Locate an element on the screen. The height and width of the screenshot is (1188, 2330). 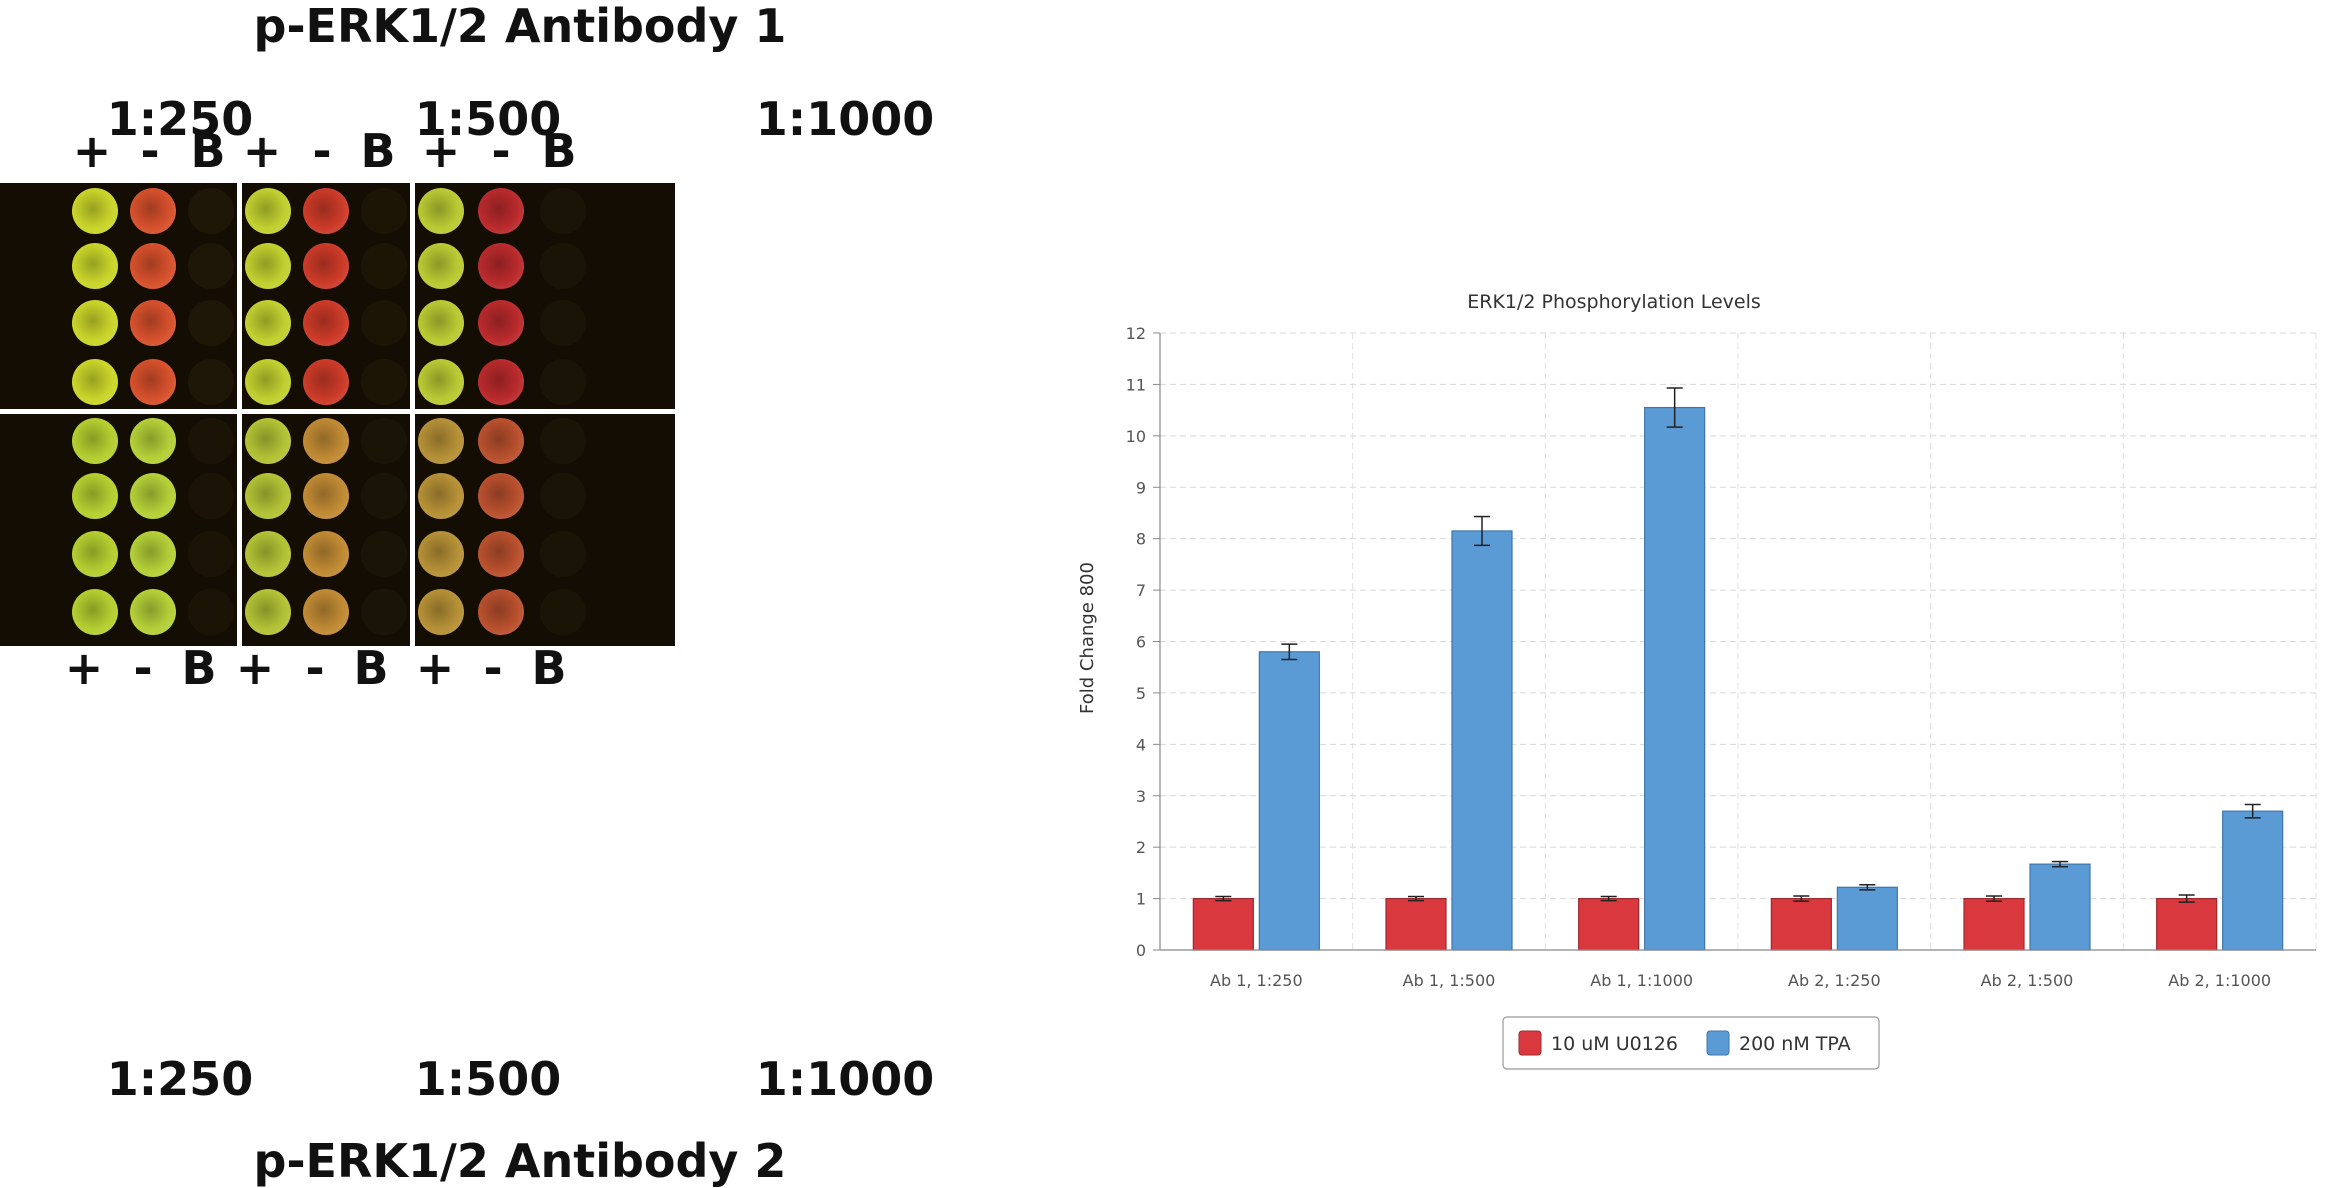
y-tick-label: 5 is located at coordinates (1141, 693).